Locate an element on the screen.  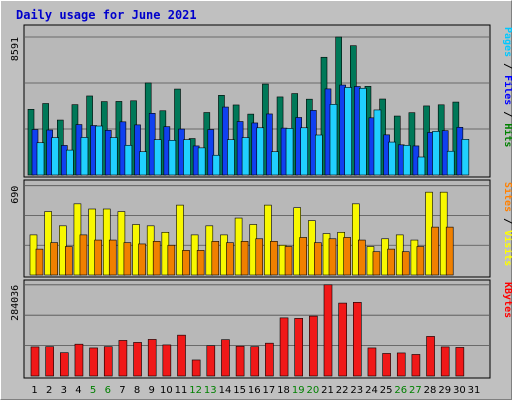
day-label: 2 is located at coordinates (49, 390).